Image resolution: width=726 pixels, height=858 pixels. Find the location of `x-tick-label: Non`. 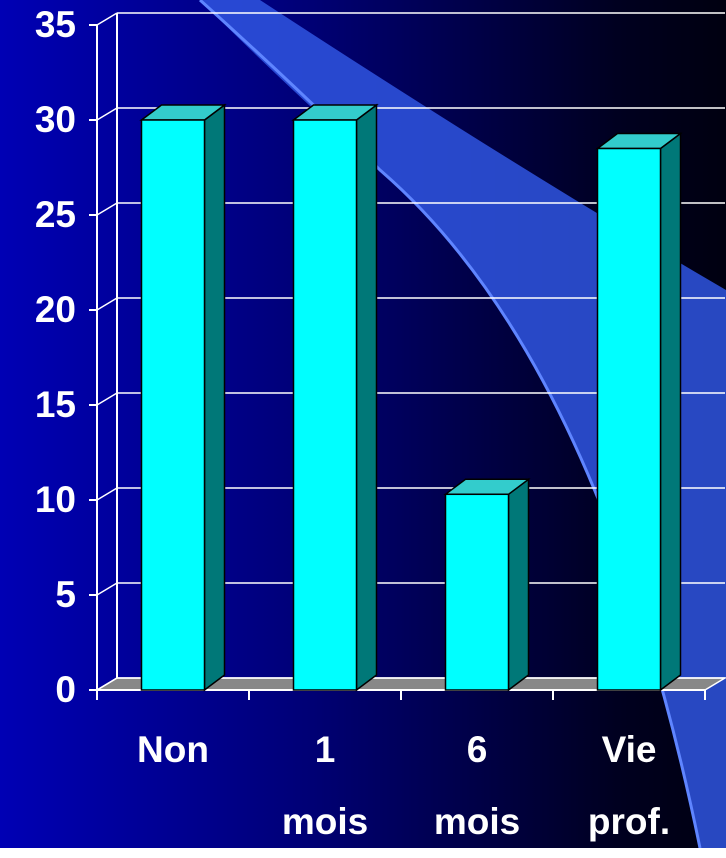

x-tick-label: Non is located at coordinates (173, 749).